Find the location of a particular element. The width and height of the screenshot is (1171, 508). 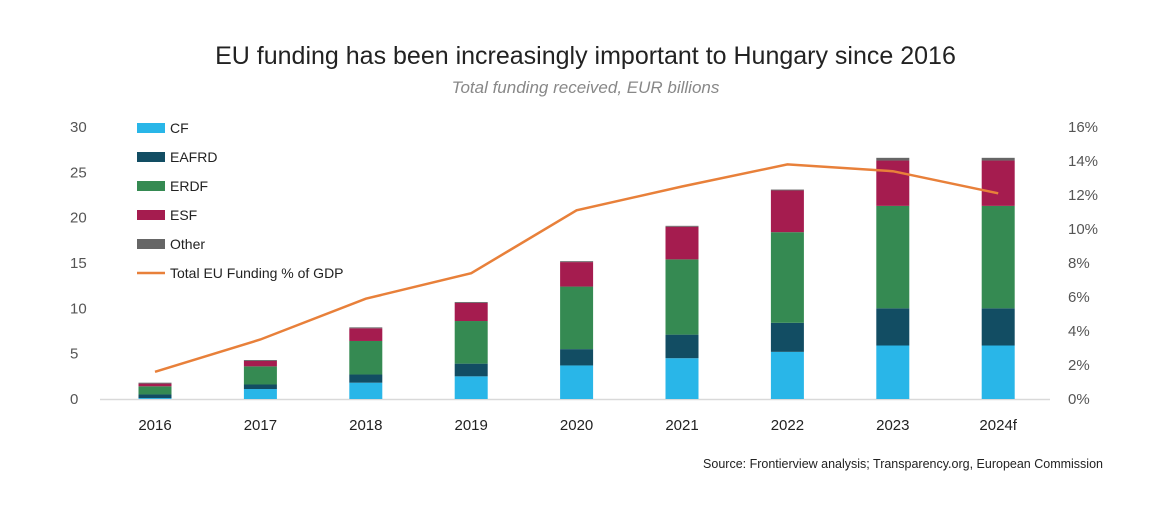

legend-swatch-erdf is located at coordinates (151, 186).